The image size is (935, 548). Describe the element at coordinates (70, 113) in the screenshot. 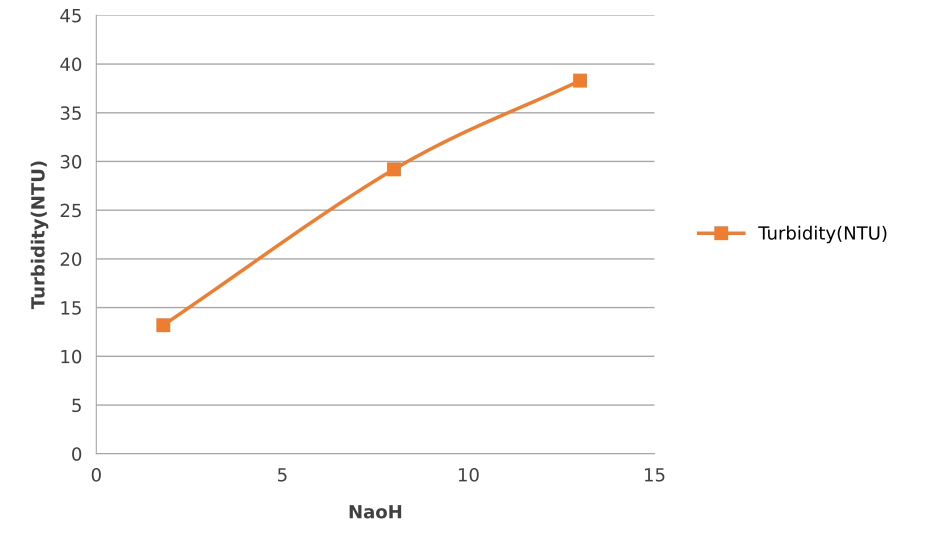

I see `y-tick-label: 35` at that location.